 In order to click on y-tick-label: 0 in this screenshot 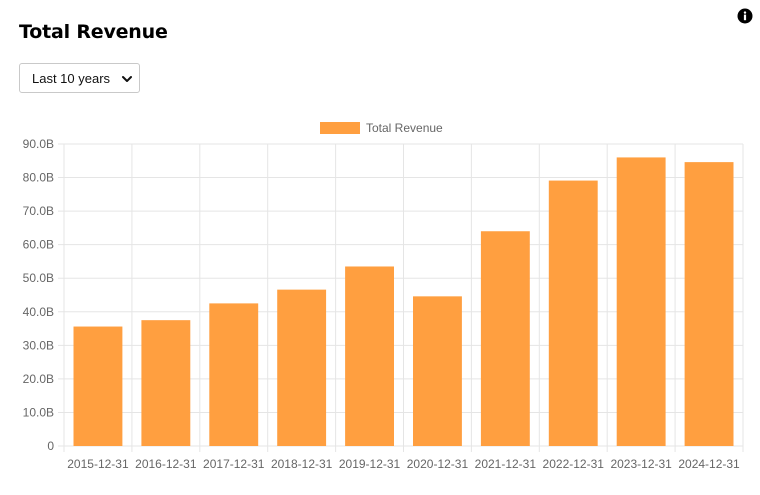, I will do `click(50, 446)`.